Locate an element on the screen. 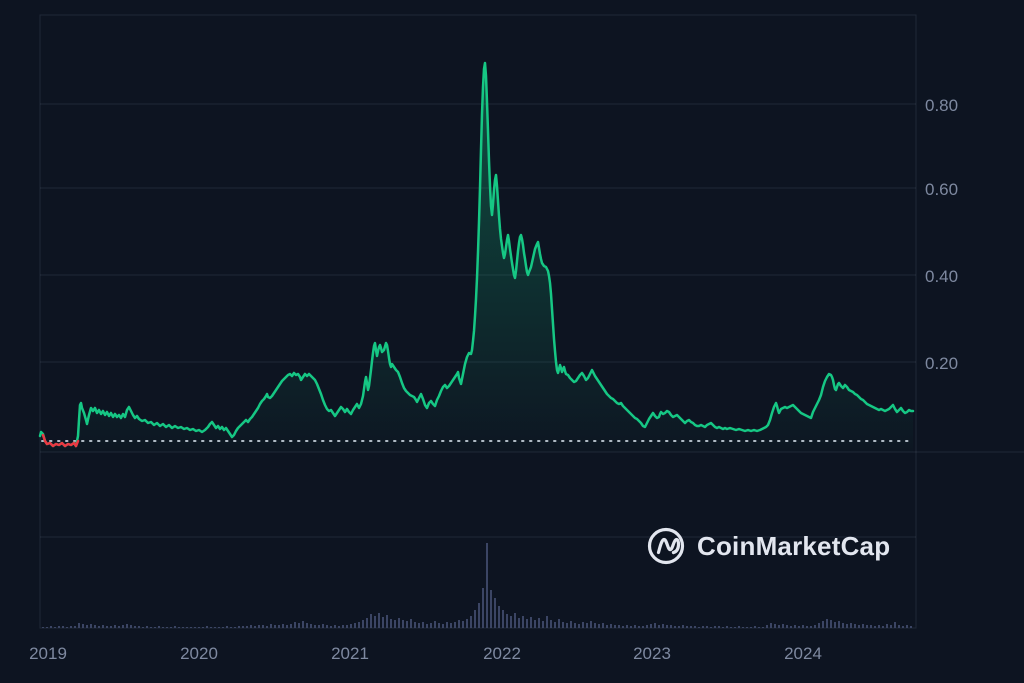 The image size is (1024, 683). y-axis-label: 0.60 is located at coordinates (942, 189).